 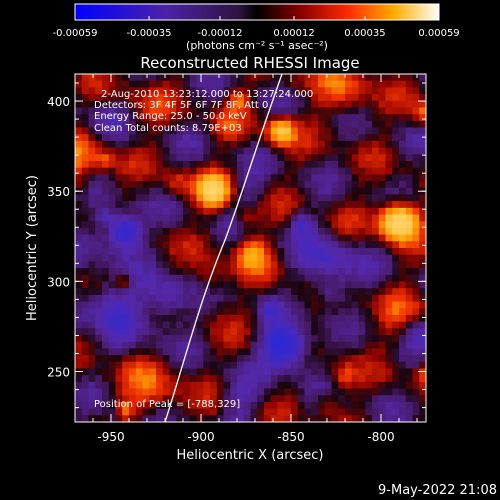 What do you see at coordinates (364, 33) in the screenshot?
I see `colorbar-tick-label: 0.00035` at bounding box center [364, 33].